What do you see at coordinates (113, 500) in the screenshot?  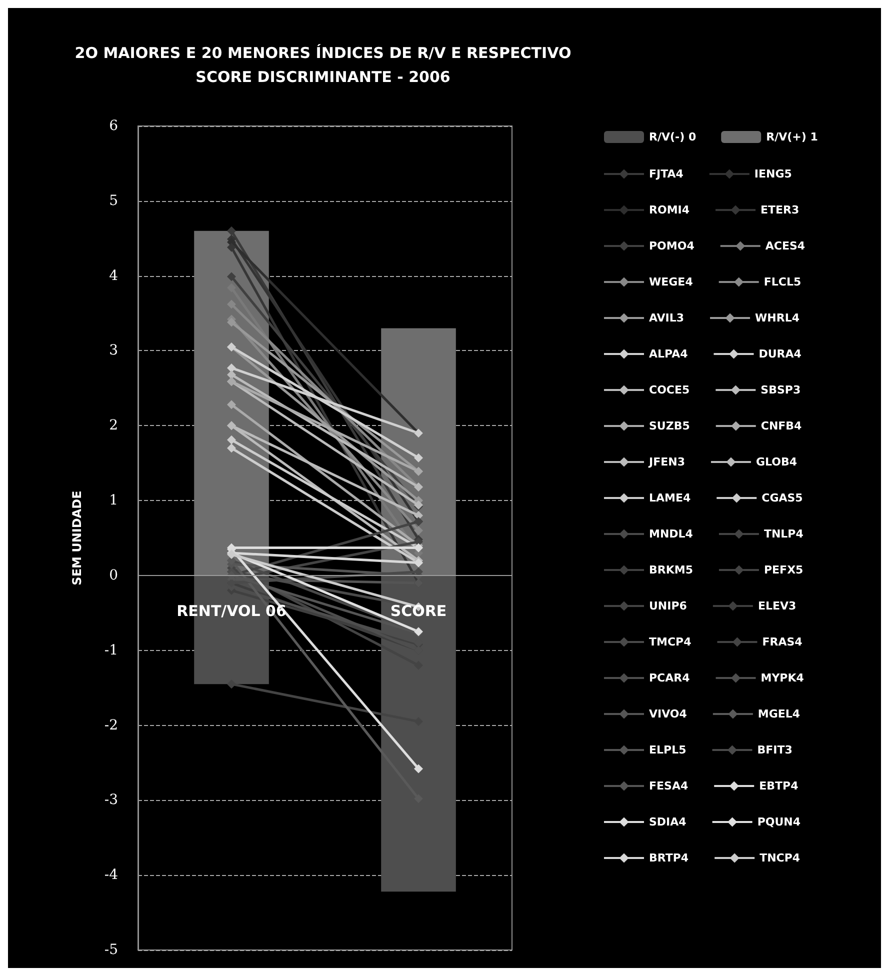 I see `y-tick-label: 1` at bounding box center [113, 500].